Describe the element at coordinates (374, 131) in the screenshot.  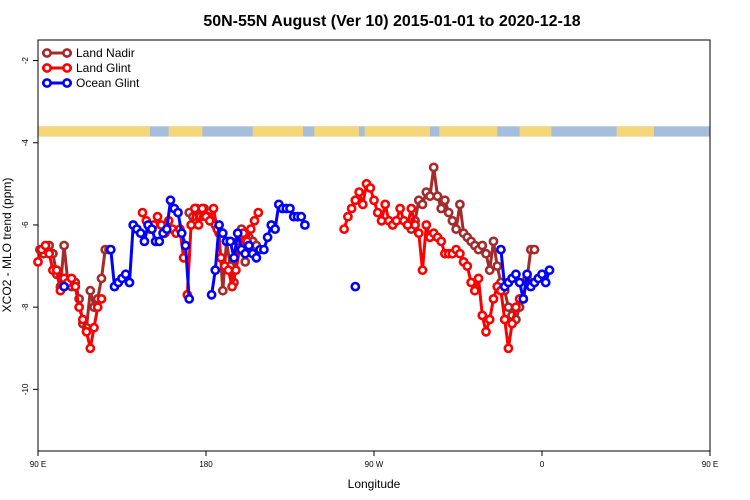
I see `map-strip` at that location.